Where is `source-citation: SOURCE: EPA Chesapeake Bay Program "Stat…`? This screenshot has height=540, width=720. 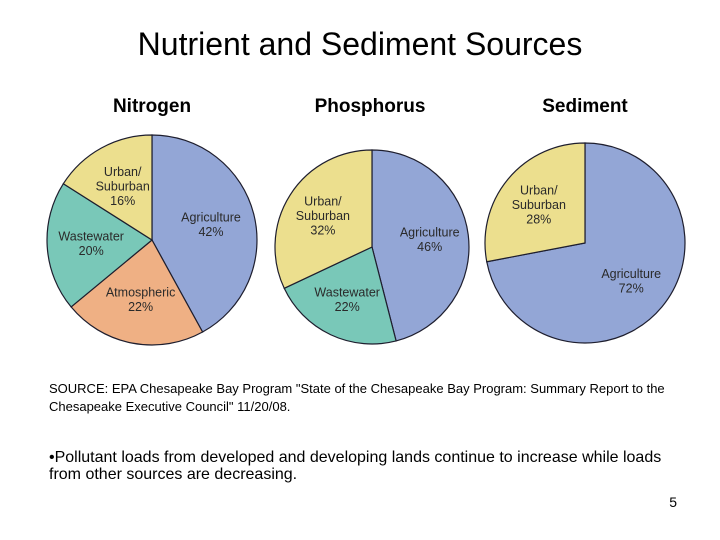
source-citation: SOURCE: EPA Chesapeake Bay Program "Stat… is located at coordinates (357, 397).